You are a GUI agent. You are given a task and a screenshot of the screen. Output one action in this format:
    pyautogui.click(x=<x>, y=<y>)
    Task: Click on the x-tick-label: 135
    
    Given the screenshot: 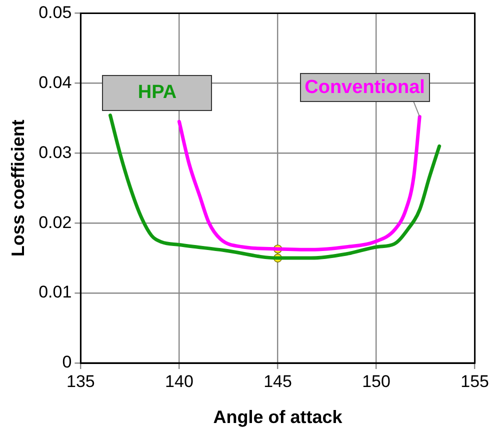 What is the action you would take?
    pyautogui.click(x=80, y=381)
    